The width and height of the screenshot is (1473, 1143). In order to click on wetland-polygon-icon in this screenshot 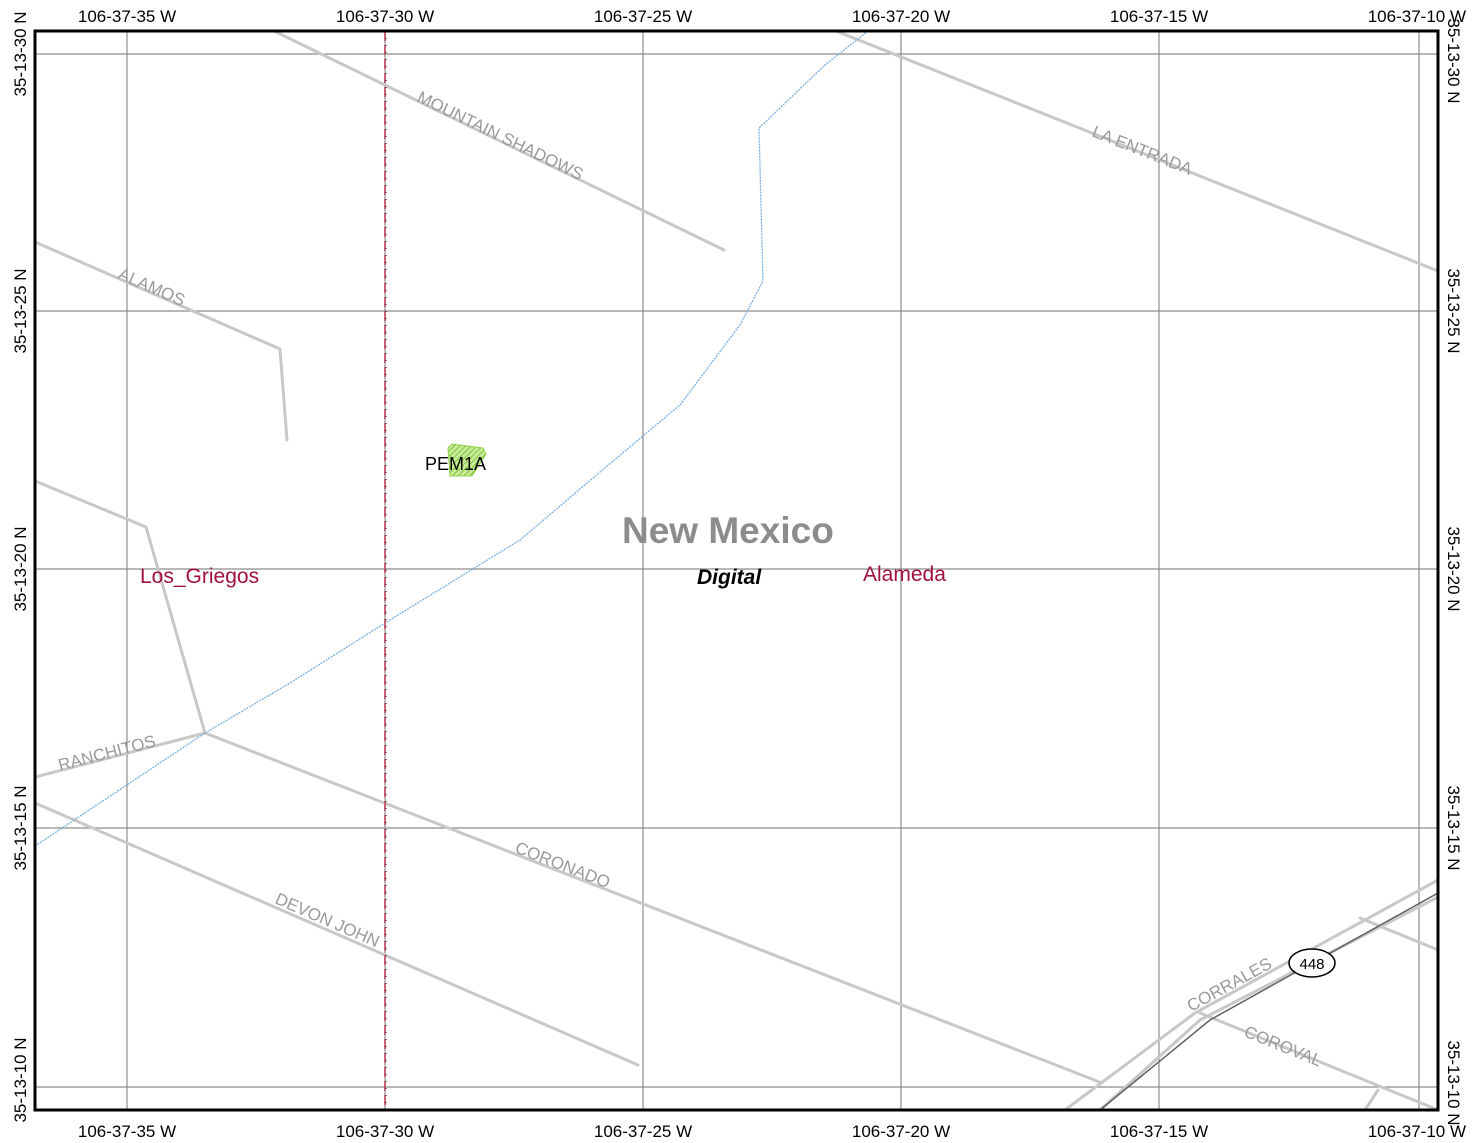, I will do `click(467, 460)`.